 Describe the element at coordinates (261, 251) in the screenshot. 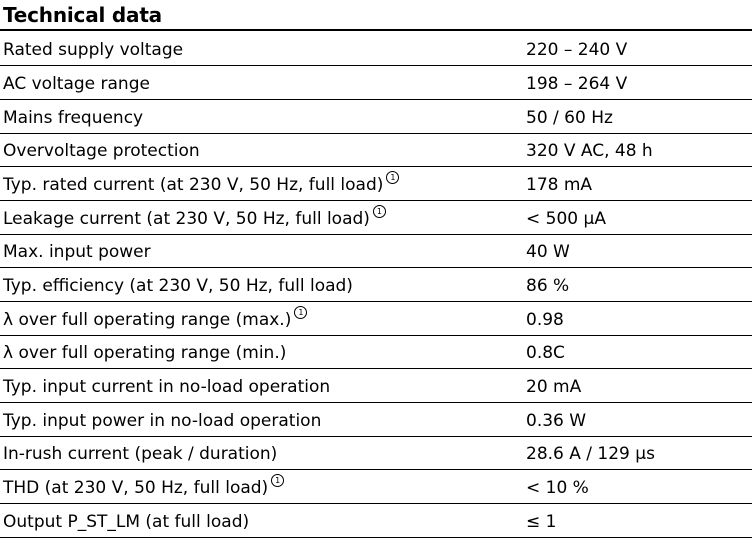

I see `spec-label: Max. input power` at that location.